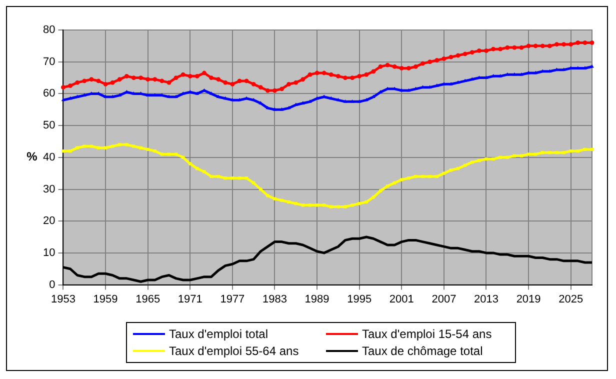 The width and height of the screenshot is (616, 379). I want to click on legend-label: Taux d'emploi 55-64 ans, so click(234, 351).